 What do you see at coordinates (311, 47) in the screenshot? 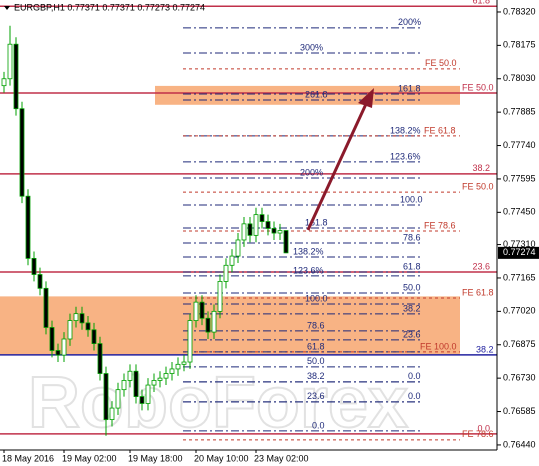
I see `level-label: 300%` at bounding box center [311, 47].